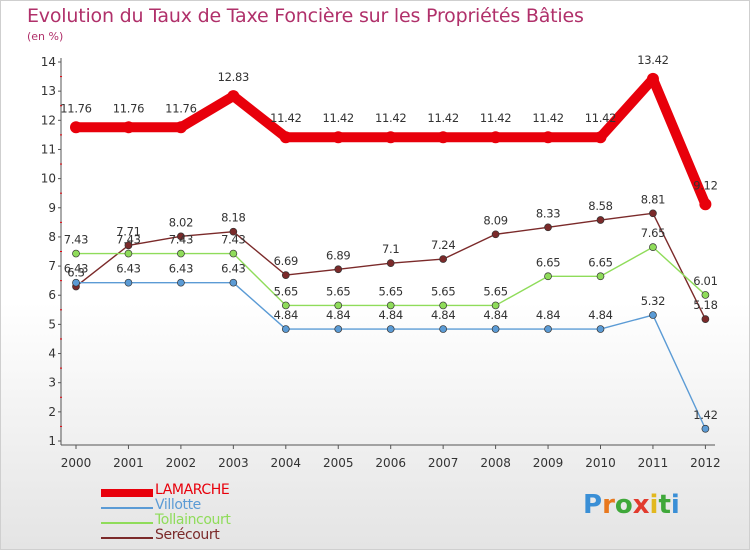 Image resolution: width=750 pixels, height=550 pixels. Describe the element at coordinates (48, 62) in the screenshot. I see `y-tick-label: 14` at that location.